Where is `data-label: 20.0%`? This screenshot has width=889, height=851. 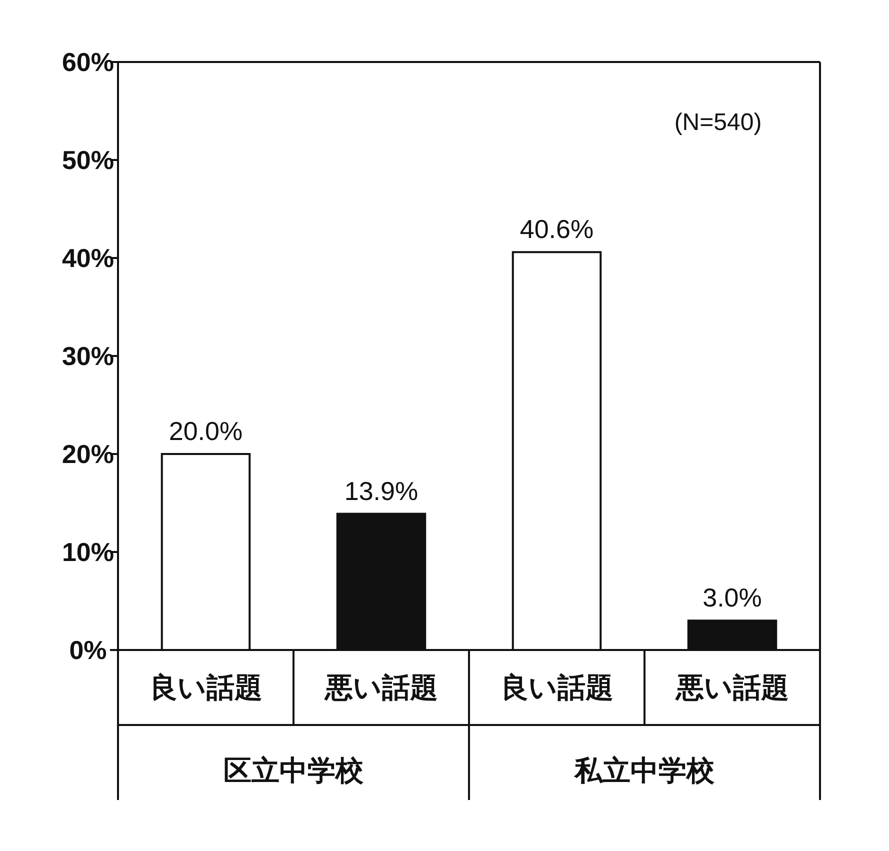
data-label: 20.0% is located at coordinates (205, 431).